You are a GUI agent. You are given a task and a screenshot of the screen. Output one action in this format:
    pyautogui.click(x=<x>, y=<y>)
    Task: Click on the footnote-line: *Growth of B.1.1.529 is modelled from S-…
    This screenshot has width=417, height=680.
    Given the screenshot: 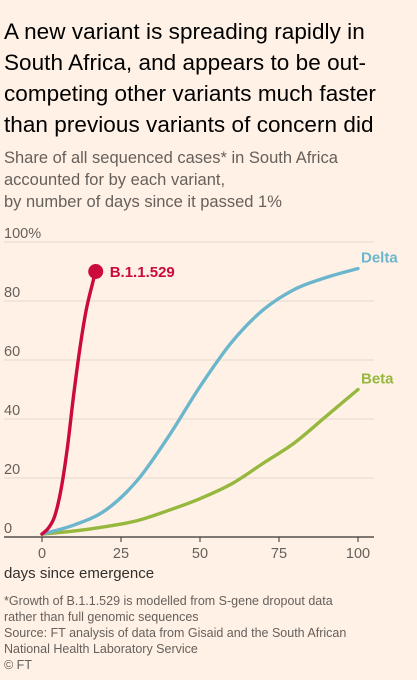 What is the action you would take?
    pyautogui.click(x=168, y=601)
    